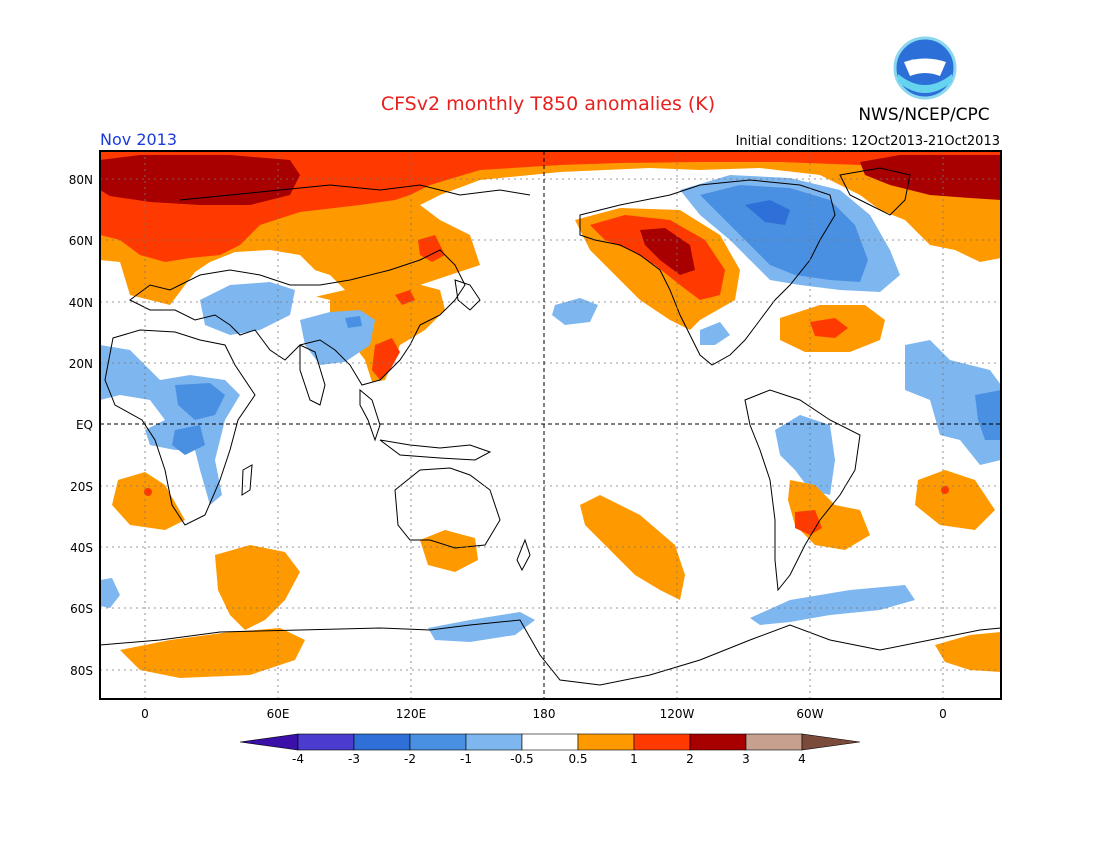 Image resolution: width=1100 pixels, height=850 pixels. I want to click on lon-label: 60W, so click(809, 714).